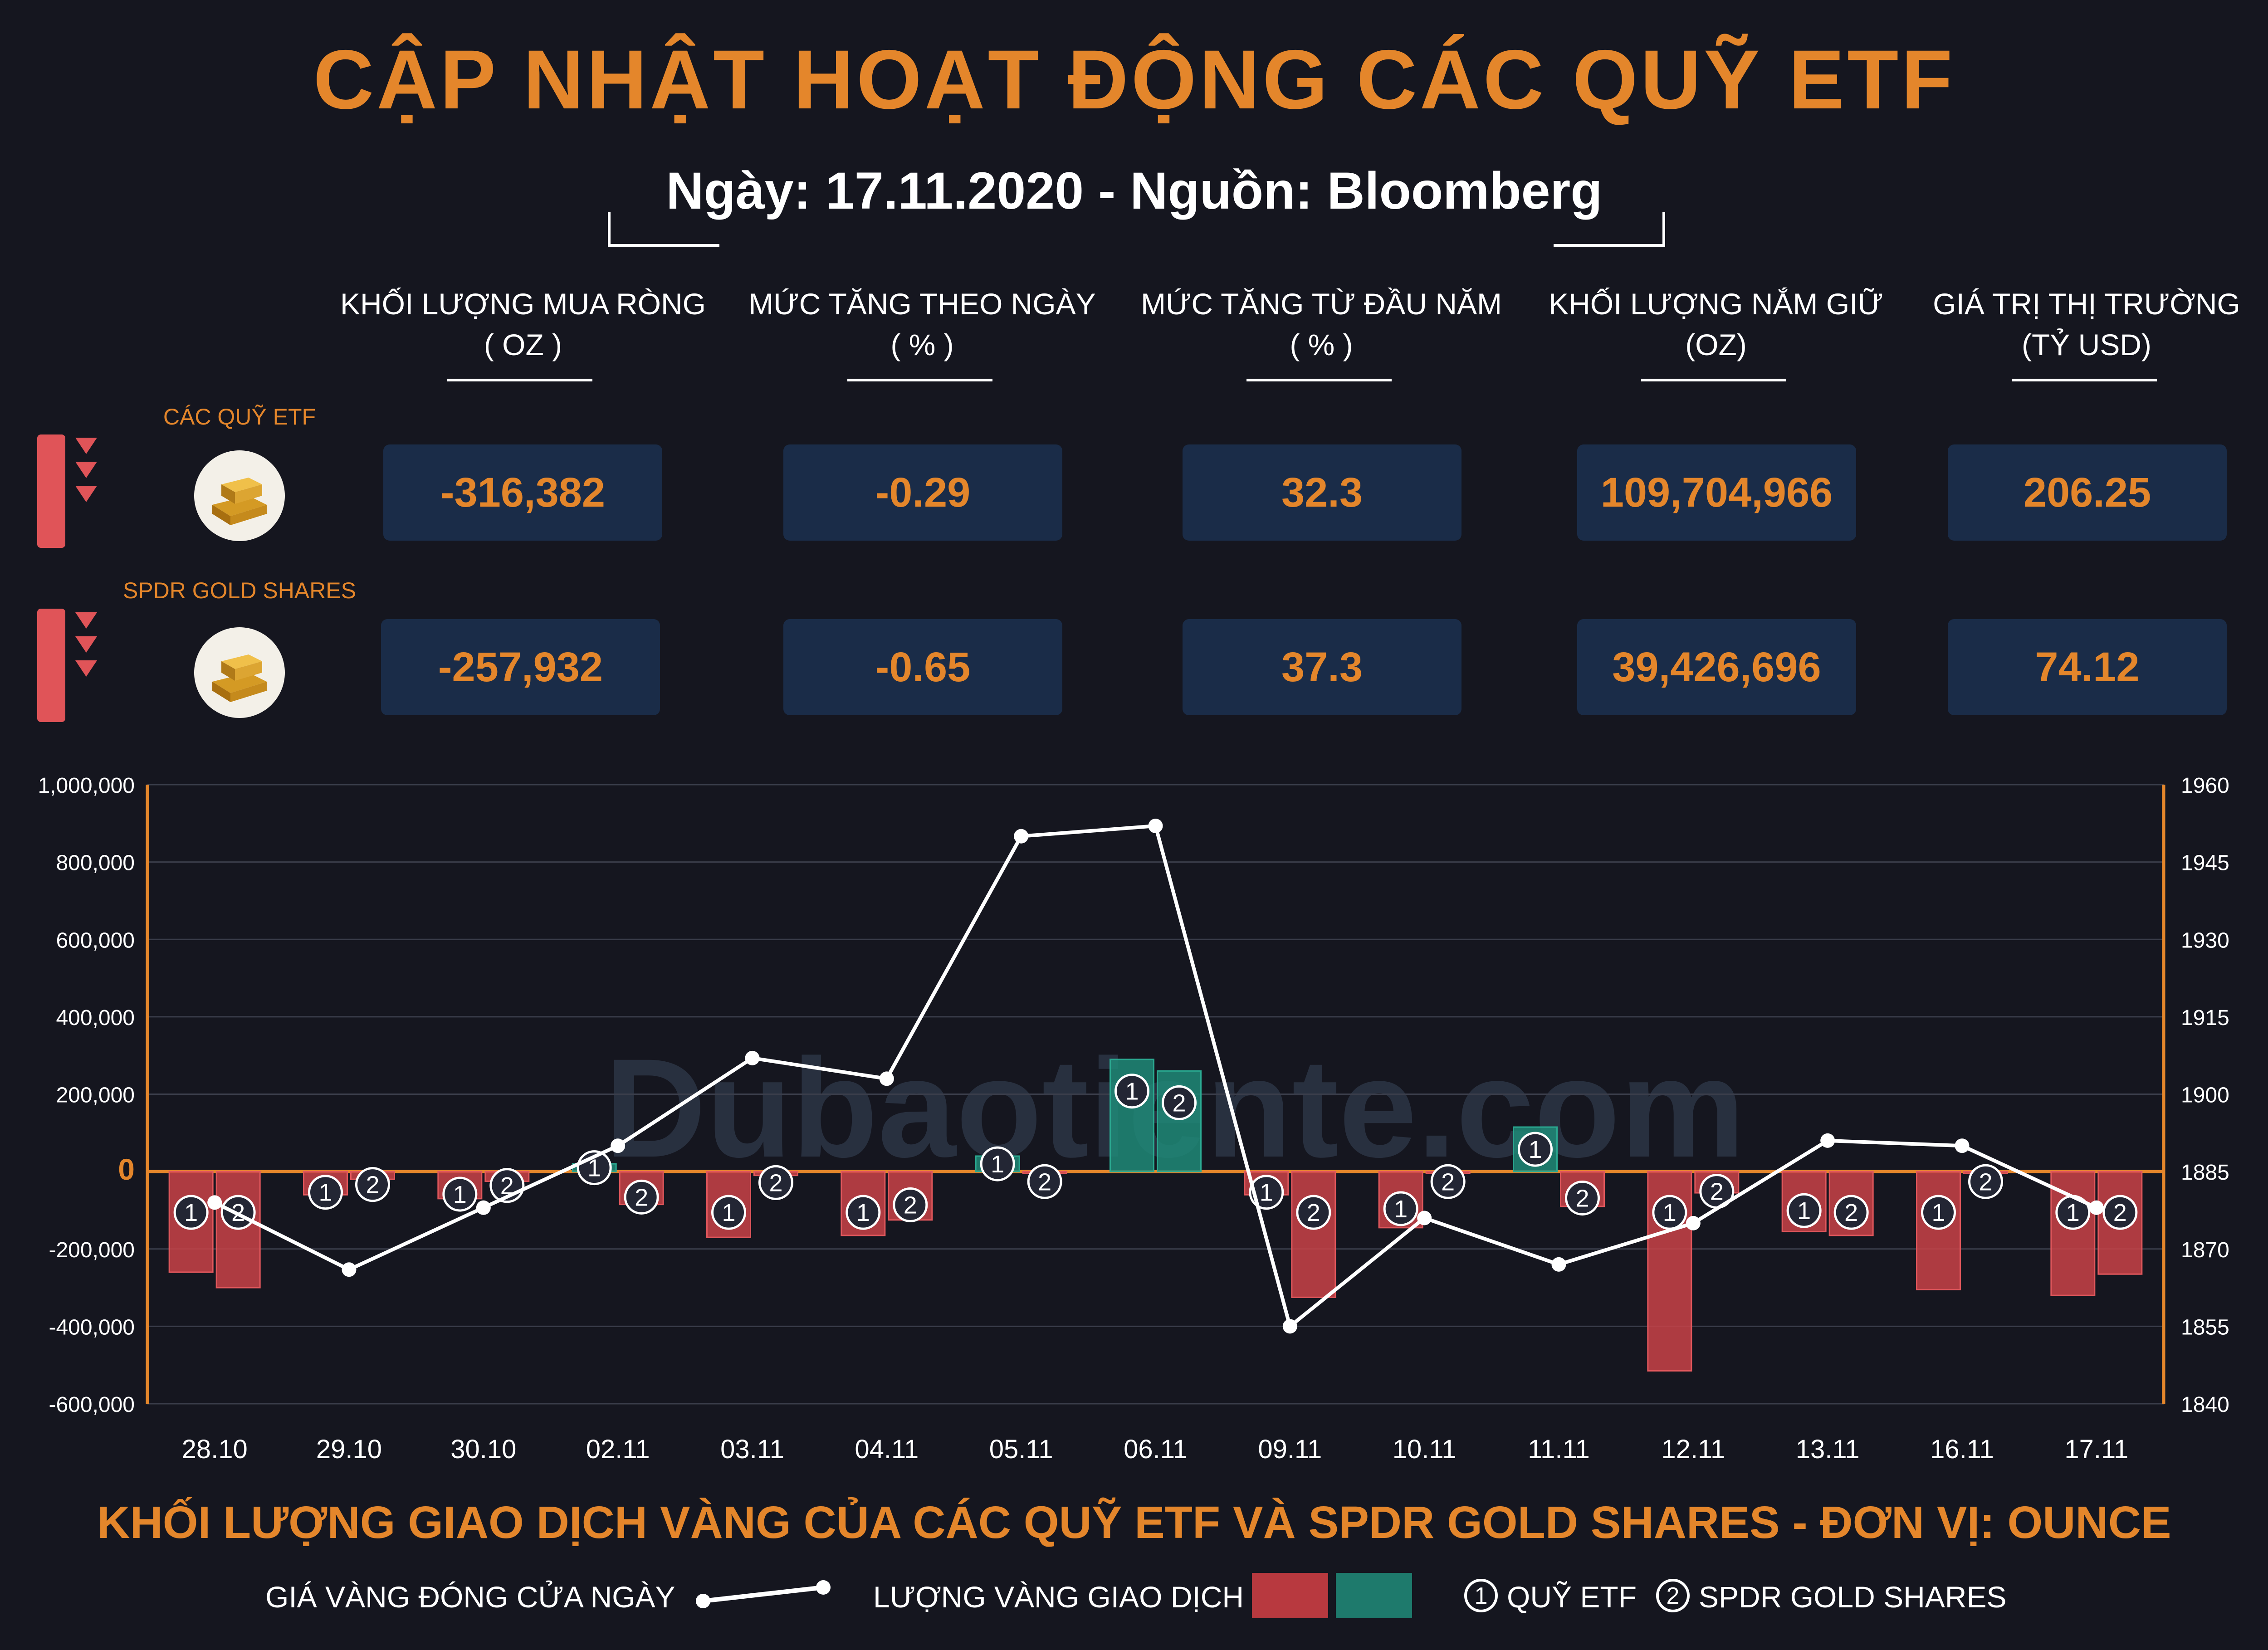  What do you see at coordinates (240, 417) in the screenshot?
I see `row-label-etf: CÁC QUỸ ETF` at bounding box center [240, 417].